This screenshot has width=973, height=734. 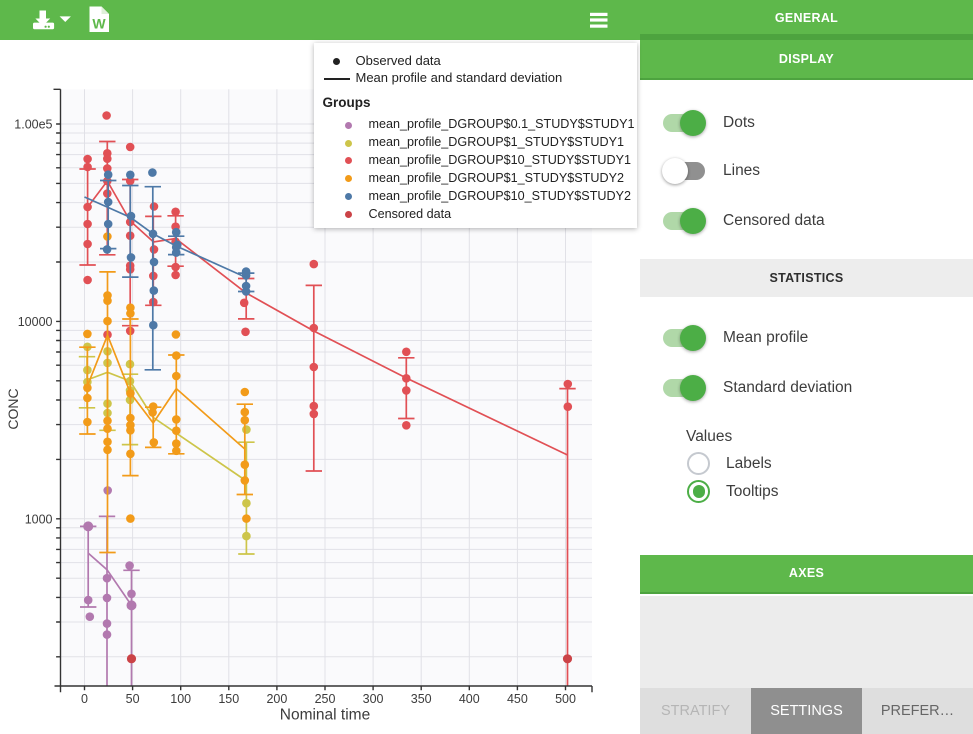 I want to click on svg-text: 10000, so click(x=35, y=322).